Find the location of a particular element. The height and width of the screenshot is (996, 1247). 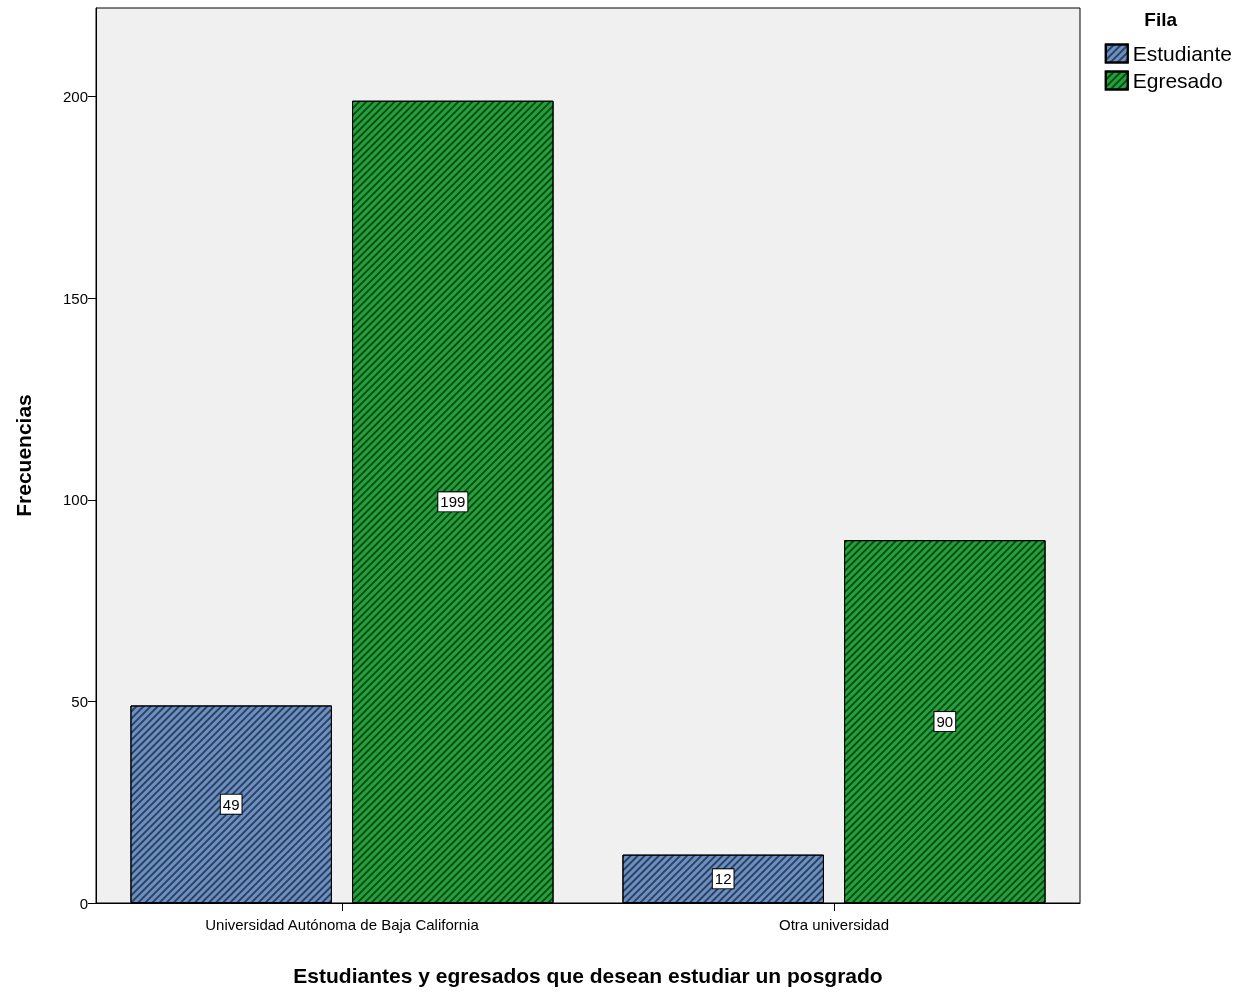

y-tick-label: 100 is located at coordinates (75, 500).